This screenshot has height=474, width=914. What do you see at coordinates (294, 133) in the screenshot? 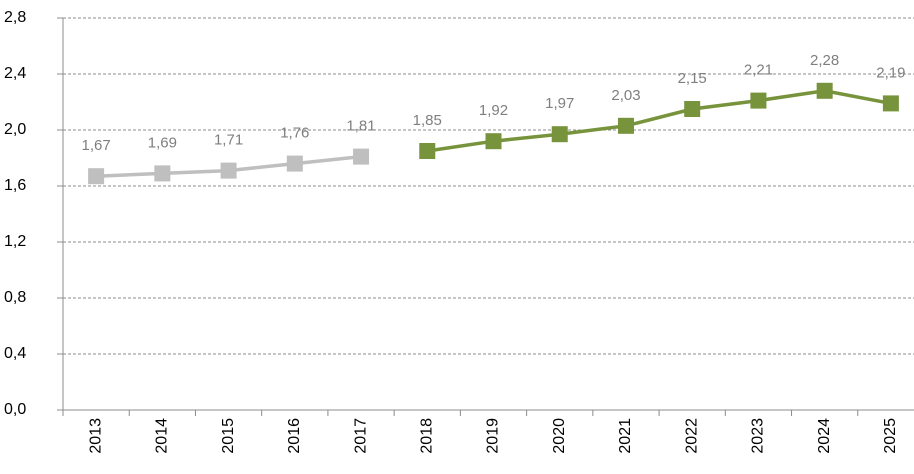
I see `value-label: 1,76` at bounding box center [294, 133].